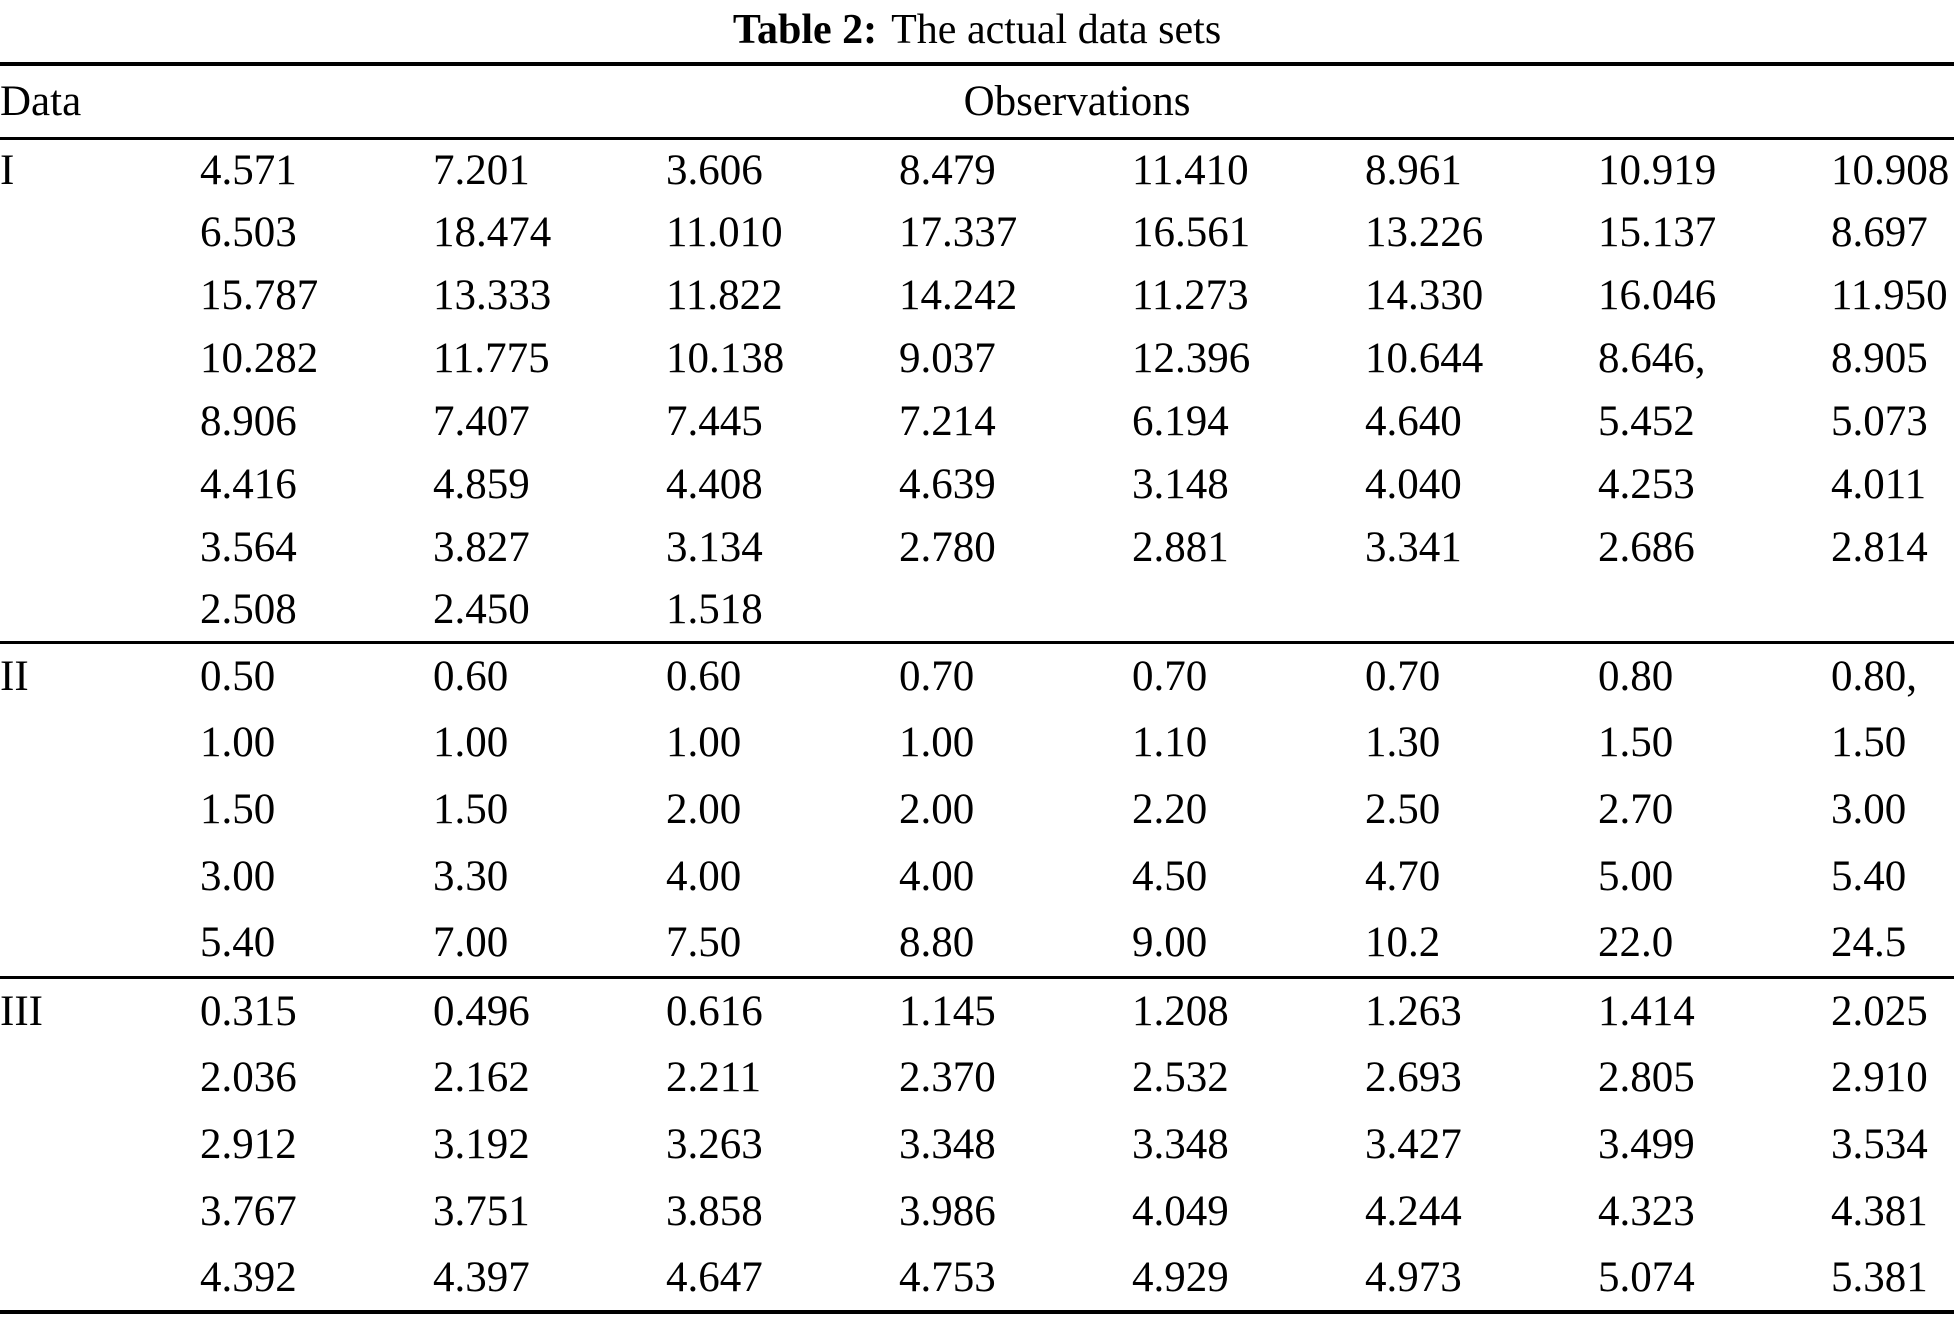  Describe the element at coordinates (947, 1211) in the screenshot. I see `observation-cell: 3.986` at that location.